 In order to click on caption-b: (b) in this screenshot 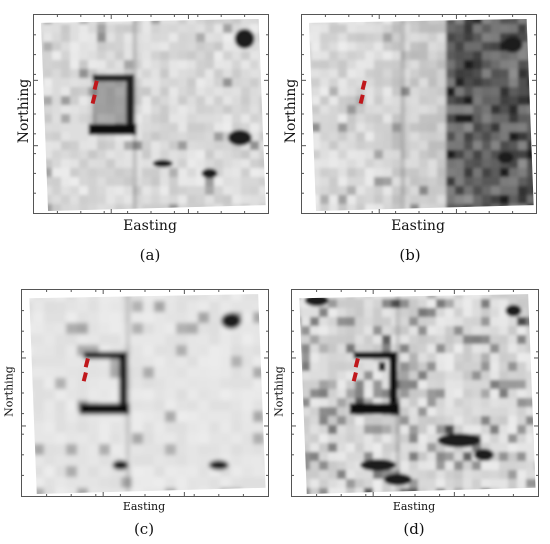, I will do `click(410, 255)`.